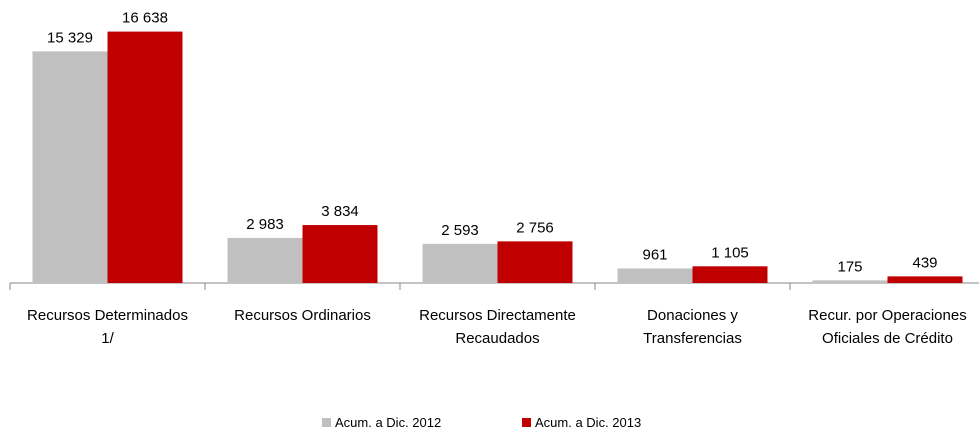 Image resolution: width=979 pixels, height=433 pixels. Describe the element at coordinates (107, 327) in the screenshot. I see `x-tick-label: Recursos Determinados 1/` at that location.